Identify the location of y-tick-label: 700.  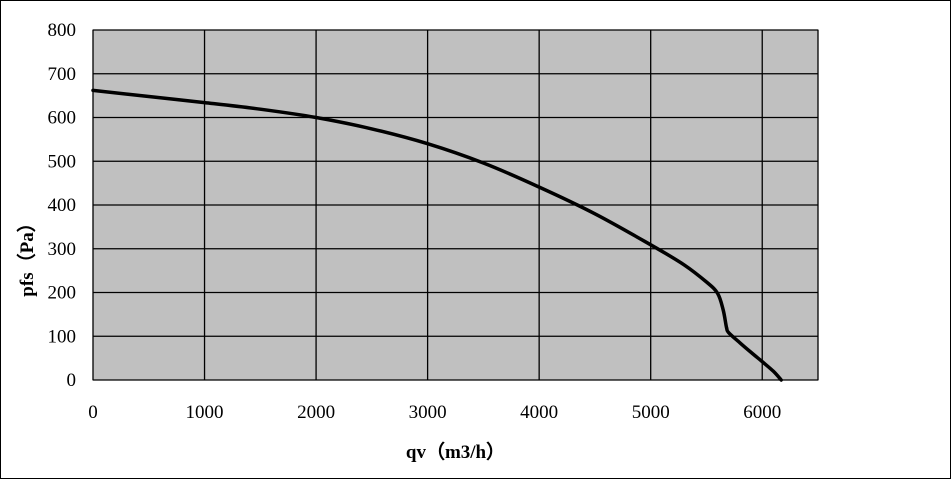
(62, 74).